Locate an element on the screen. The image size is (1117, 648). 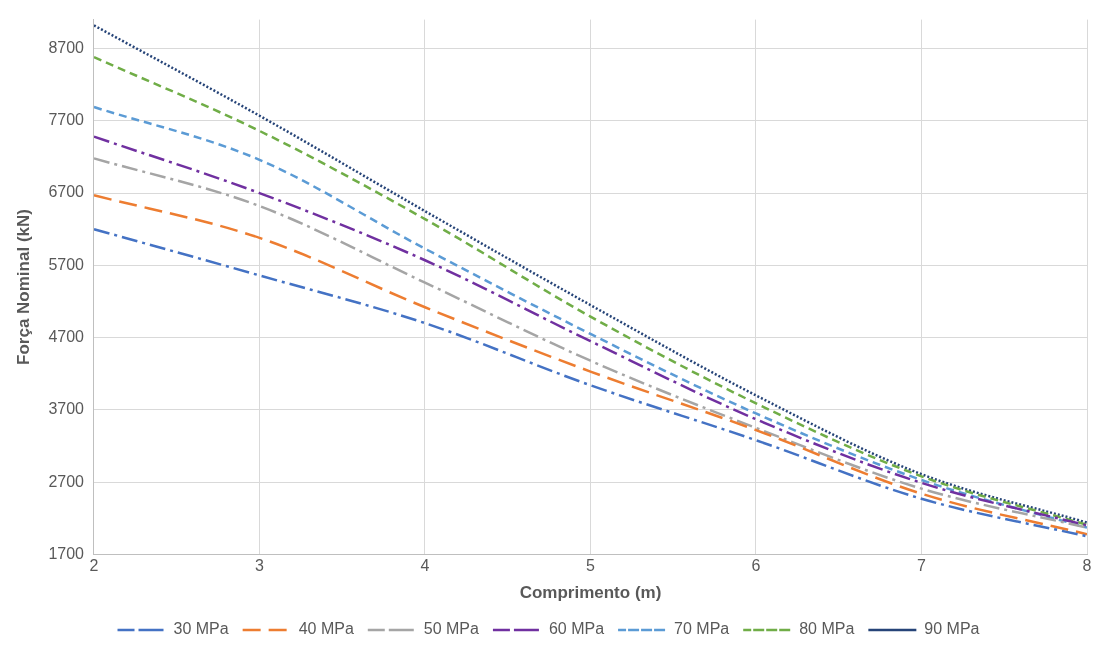
y-tick-label: 4700 is located at coordinates (66, 336).